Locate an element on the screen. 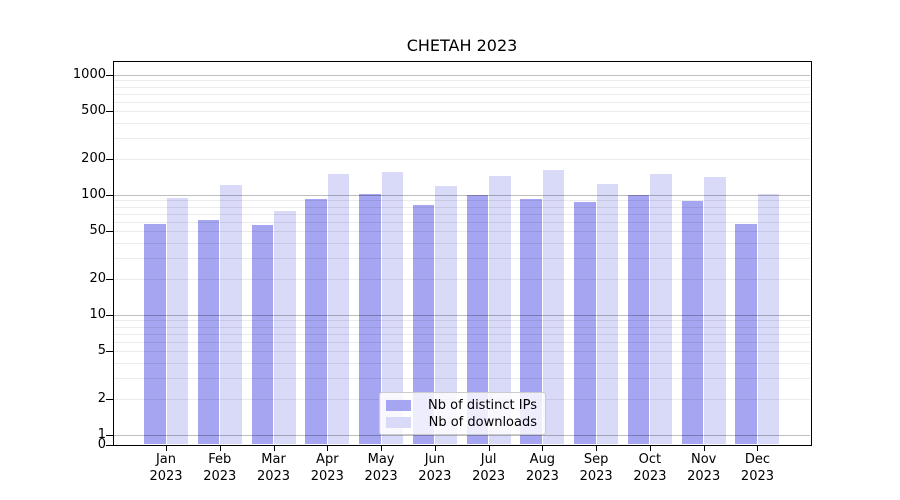 The width and height of the screenshot is (900, 500). y-axis-tick-label-0: 0 is located at coordinates (101, 444).